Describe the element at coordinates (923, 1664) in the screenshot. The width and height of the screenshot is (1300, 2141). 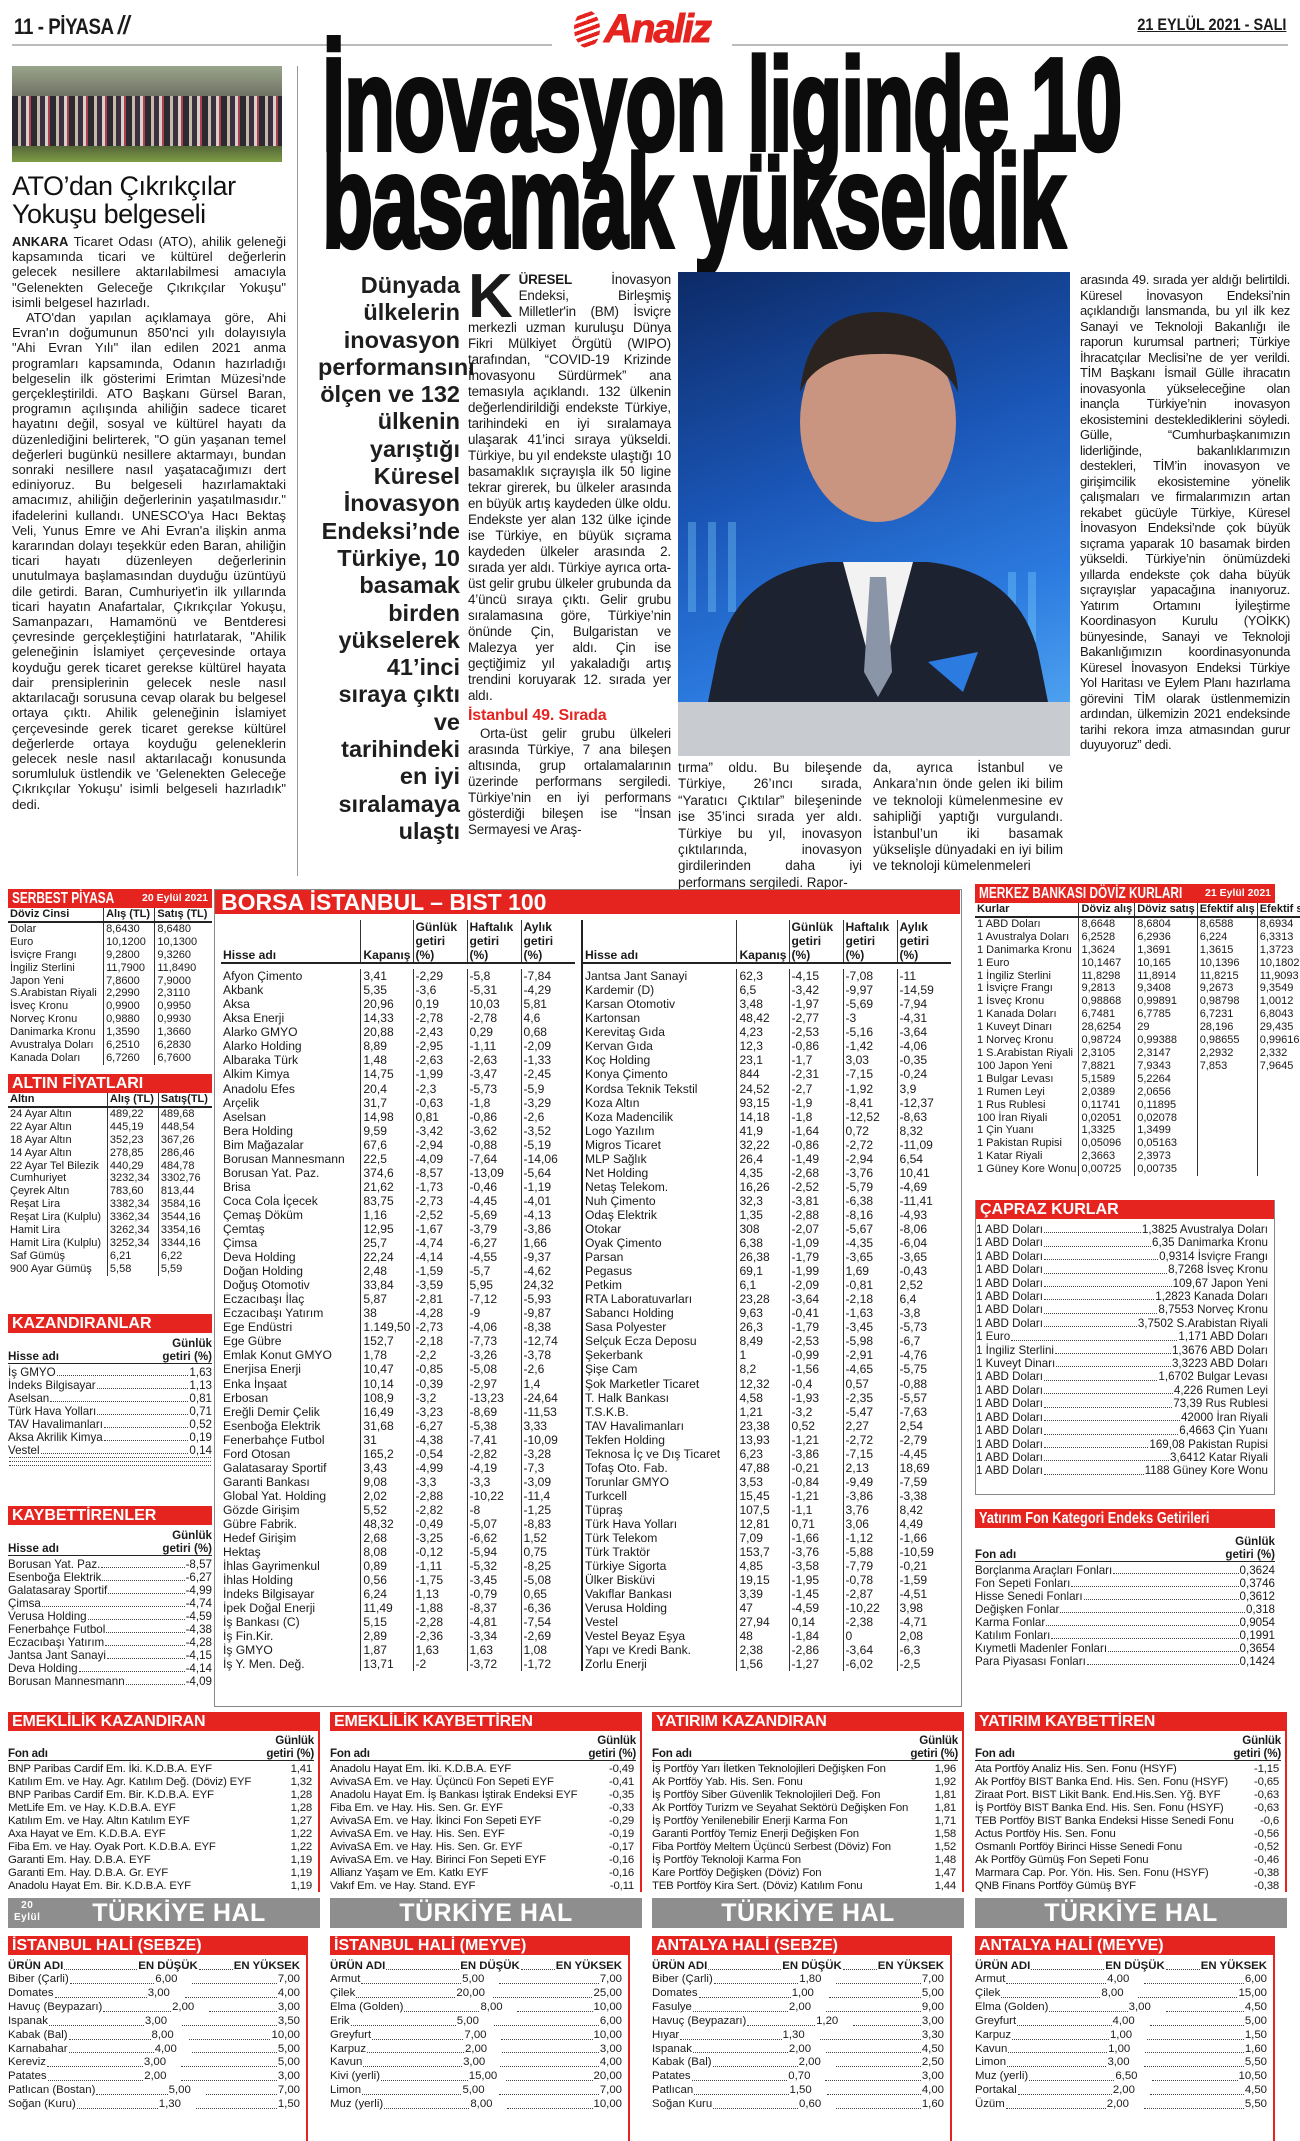
I see `table-cell: -2,5` at that location.